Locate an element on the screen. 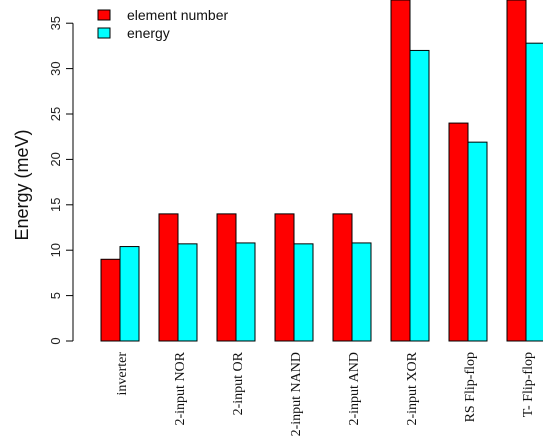  x-tick-label: 2-input NOR is located at coordinates (180, 388).